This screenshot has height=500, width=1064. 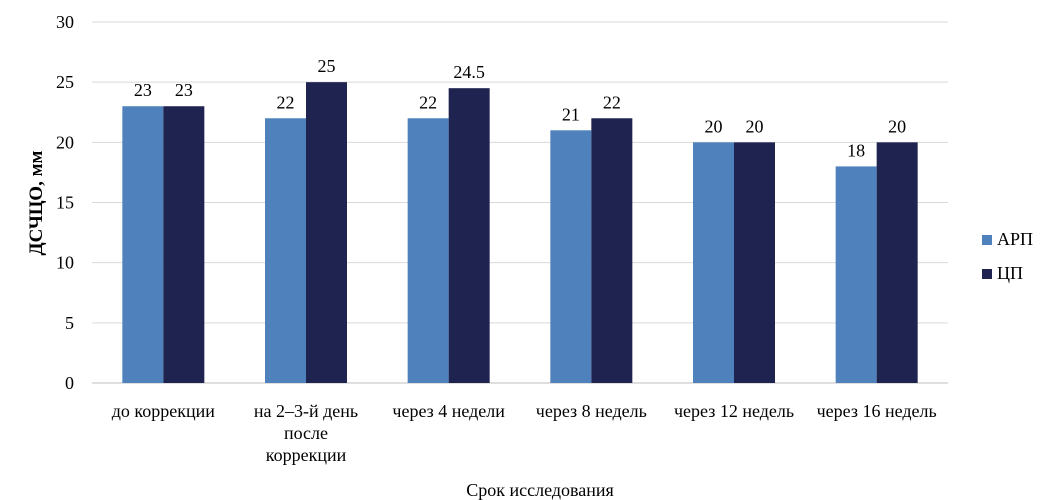 What do you see at coordinates (65, 263) in the screenshot?
I see `y-tick-label: 10` at bounding box center [65, 263].